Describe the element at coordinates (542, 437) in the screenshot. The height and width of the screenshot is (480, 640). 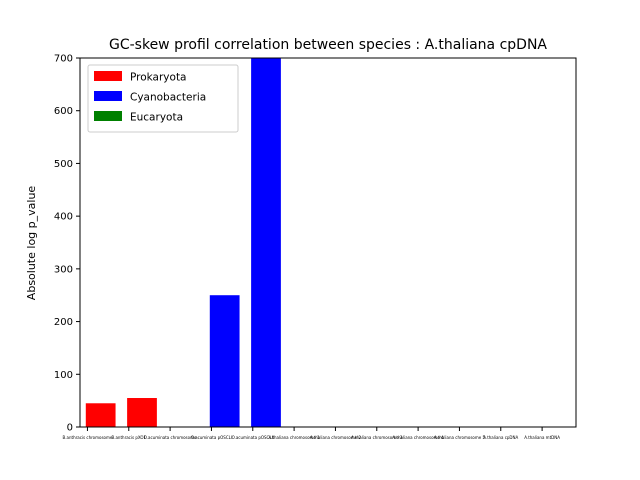
I see `x-tick-label-11: A.thaliana mtDNA` at that location.